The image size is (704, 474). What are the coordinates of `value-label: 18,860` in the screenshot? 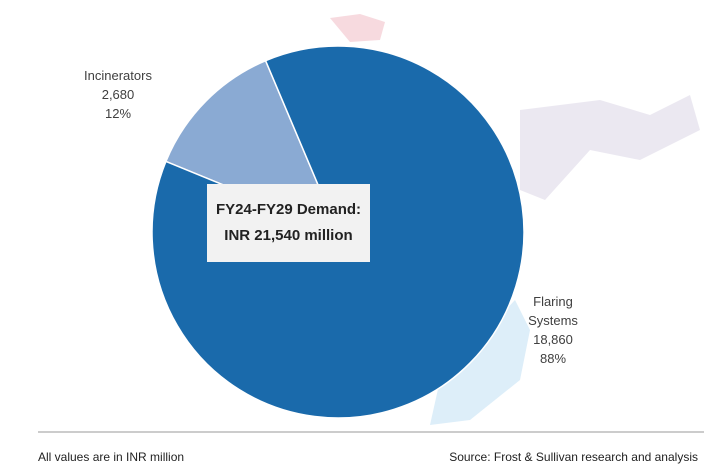 It's located at (553, 339).